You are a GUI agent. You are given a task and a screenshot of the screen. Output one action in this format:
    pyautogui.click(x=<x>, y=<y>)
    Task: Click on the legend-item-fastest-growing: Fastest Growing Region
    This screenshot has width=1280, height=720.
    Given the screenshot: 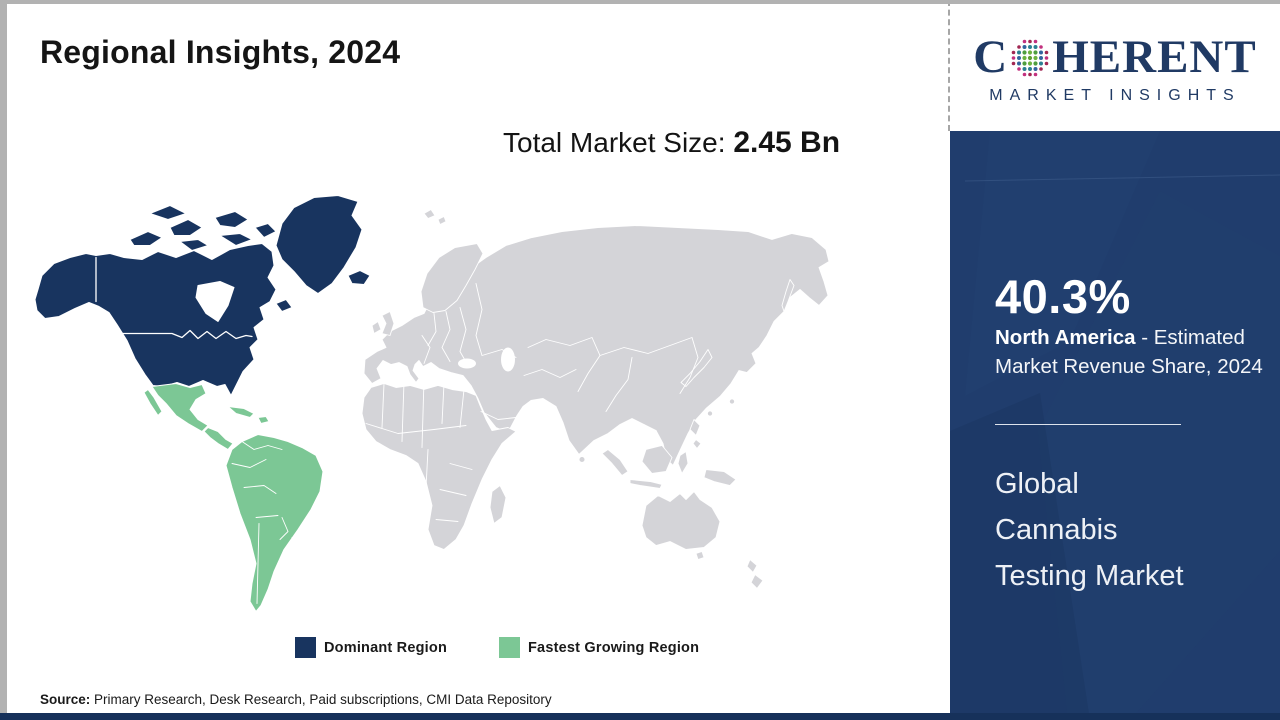 What is the action you would take?
    pyautogui.click(x=599, y=647)
    